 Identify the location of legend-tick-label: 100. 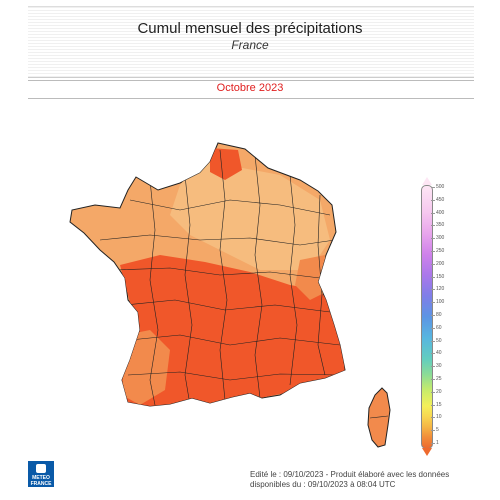
(440, 302).